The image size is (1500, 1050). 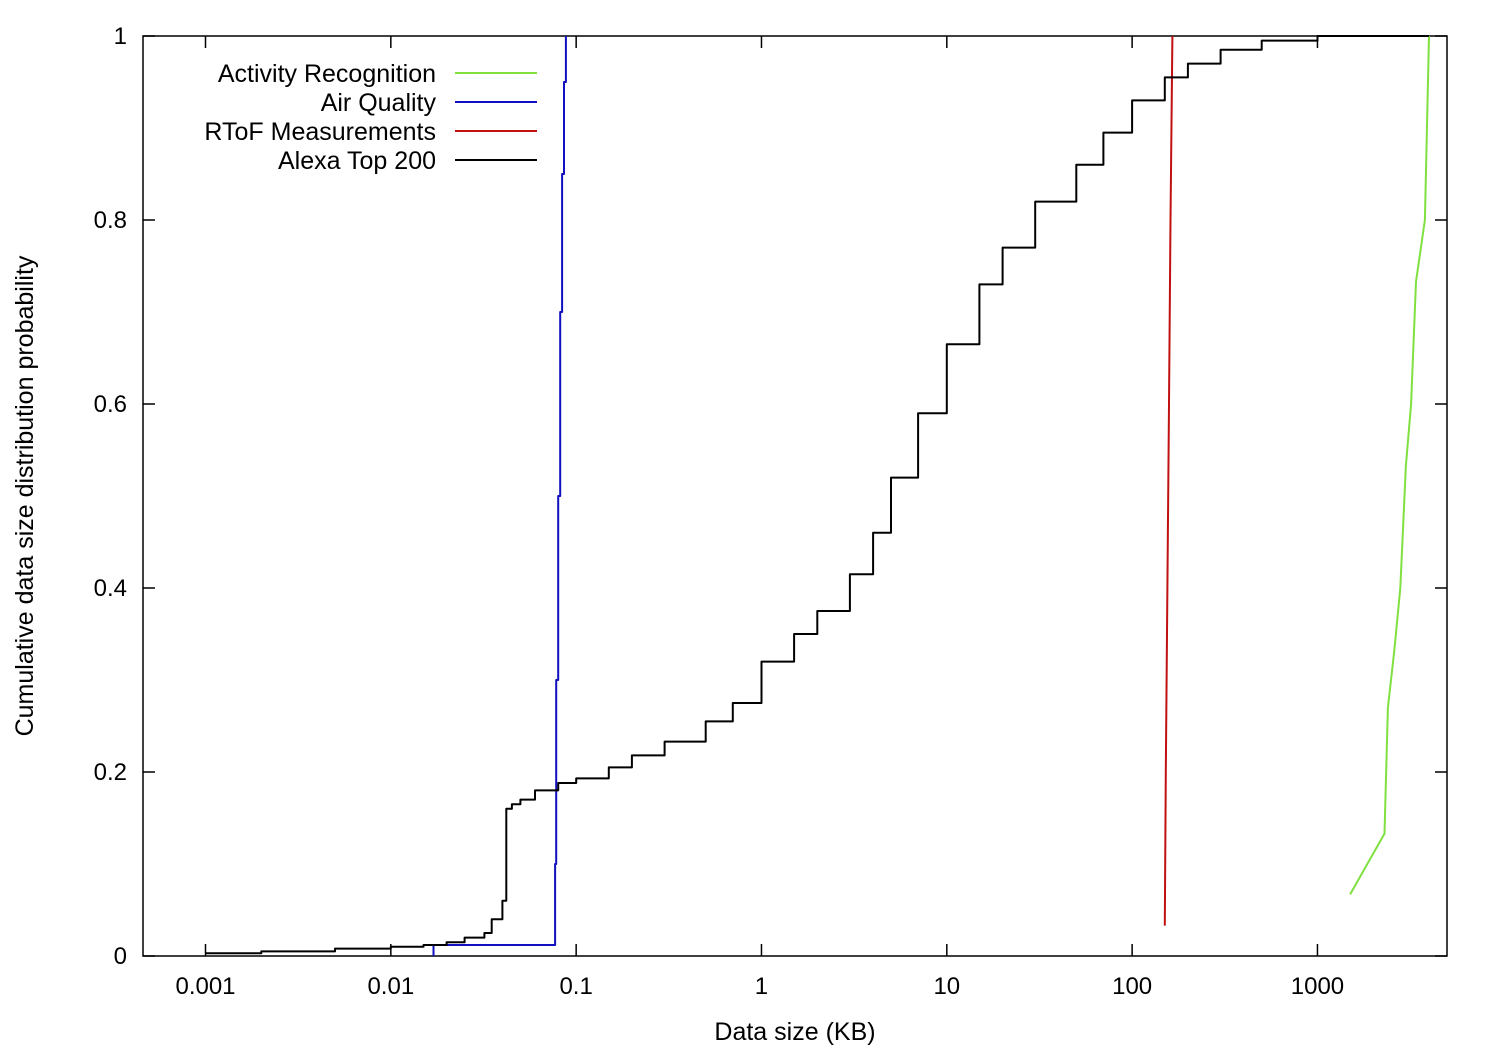 I want to click on y-tick-label: 0.8, so click(x=110, y=220).